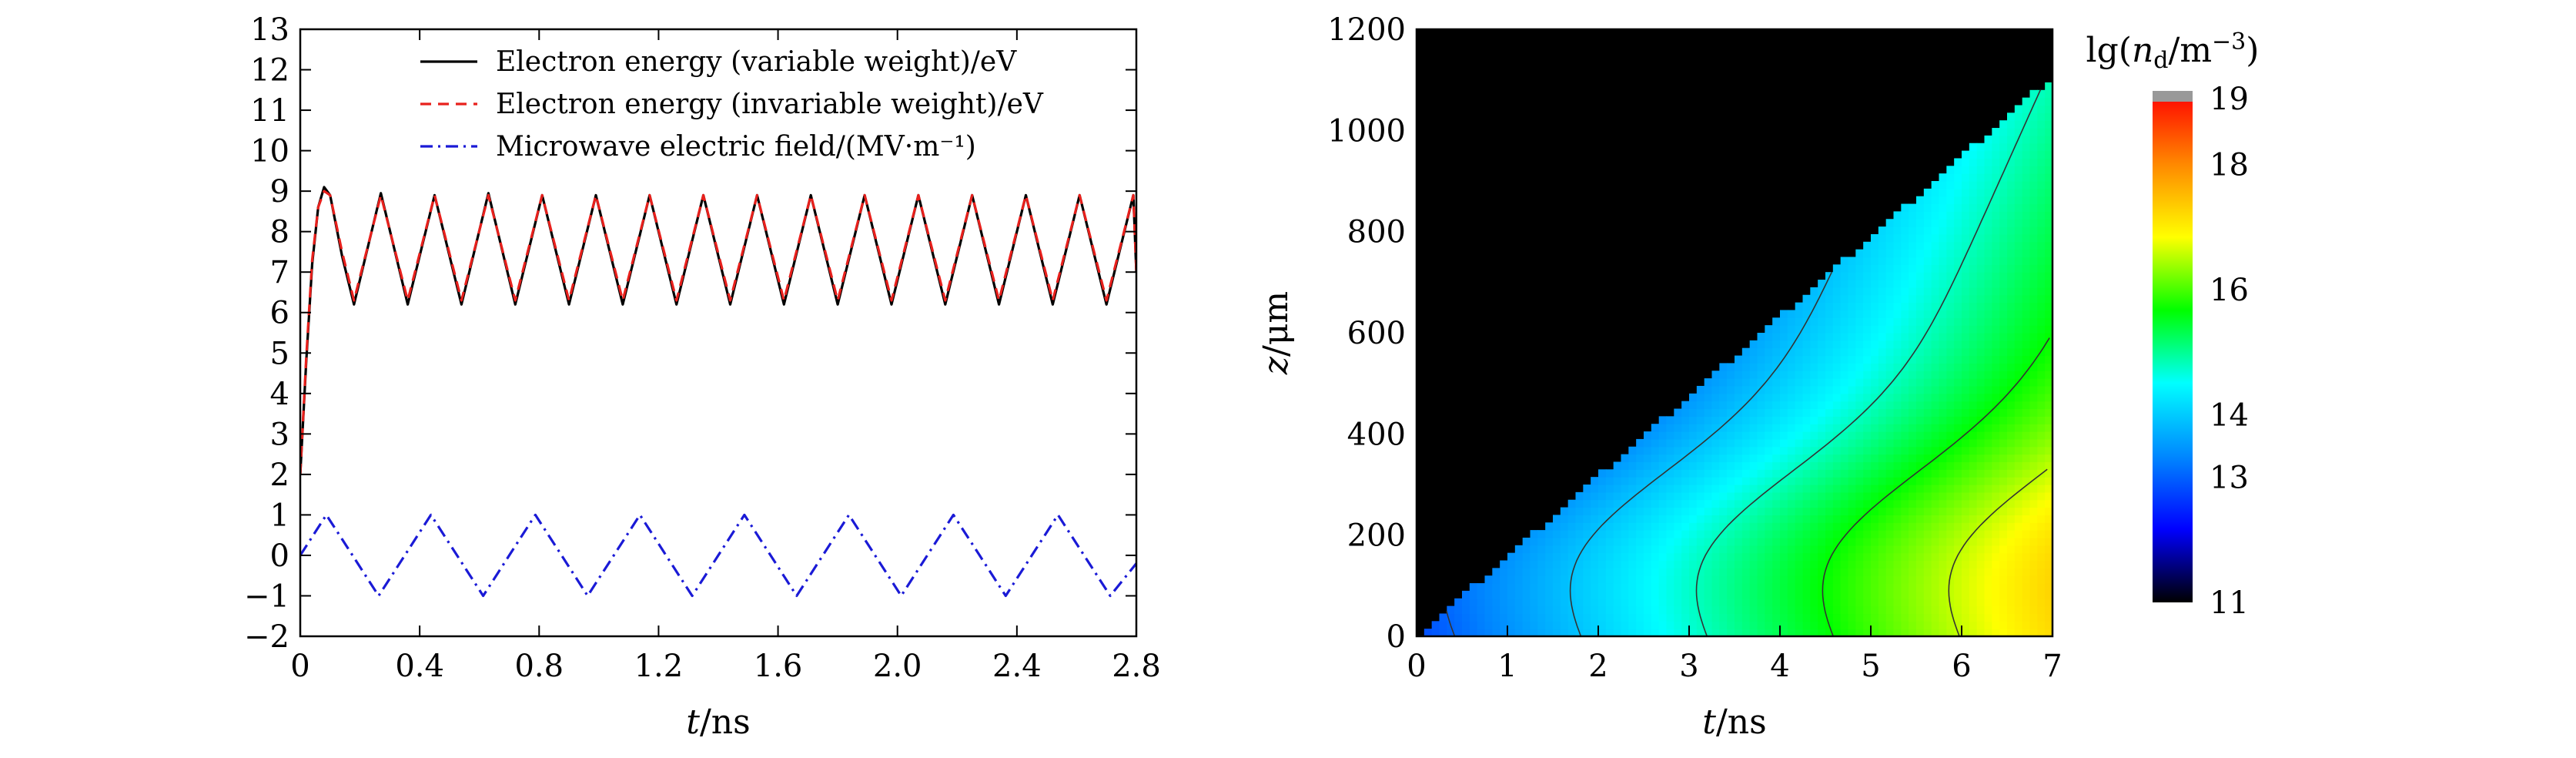 This screenshot has width=2576, height=758. I want to click on y-tick-label: −2, so click(267, 637).